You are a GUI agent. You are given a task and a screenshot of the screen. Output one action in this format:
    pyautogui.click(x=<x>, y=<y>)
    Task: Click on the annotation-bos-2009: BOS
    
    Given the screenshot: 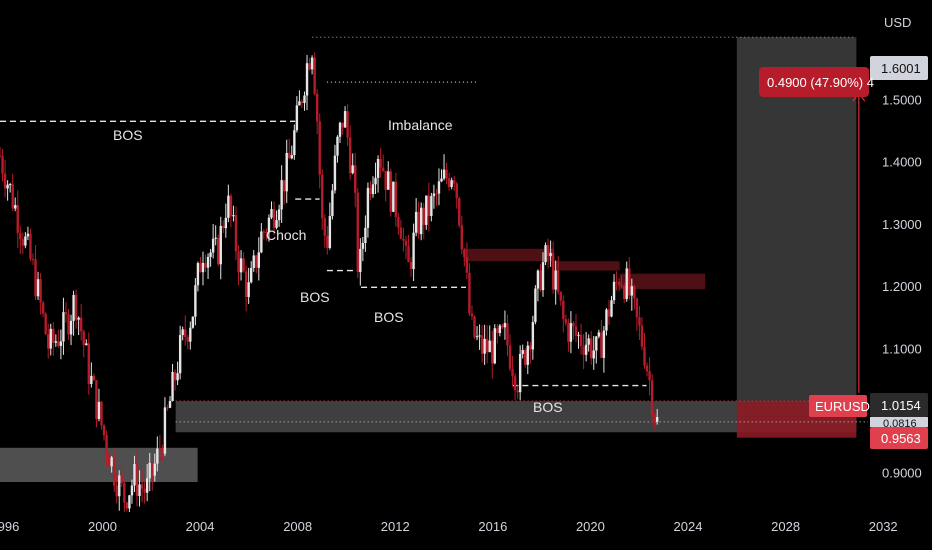 What is the action you would take?
    pyautogui.click(x=315, y=297)
    